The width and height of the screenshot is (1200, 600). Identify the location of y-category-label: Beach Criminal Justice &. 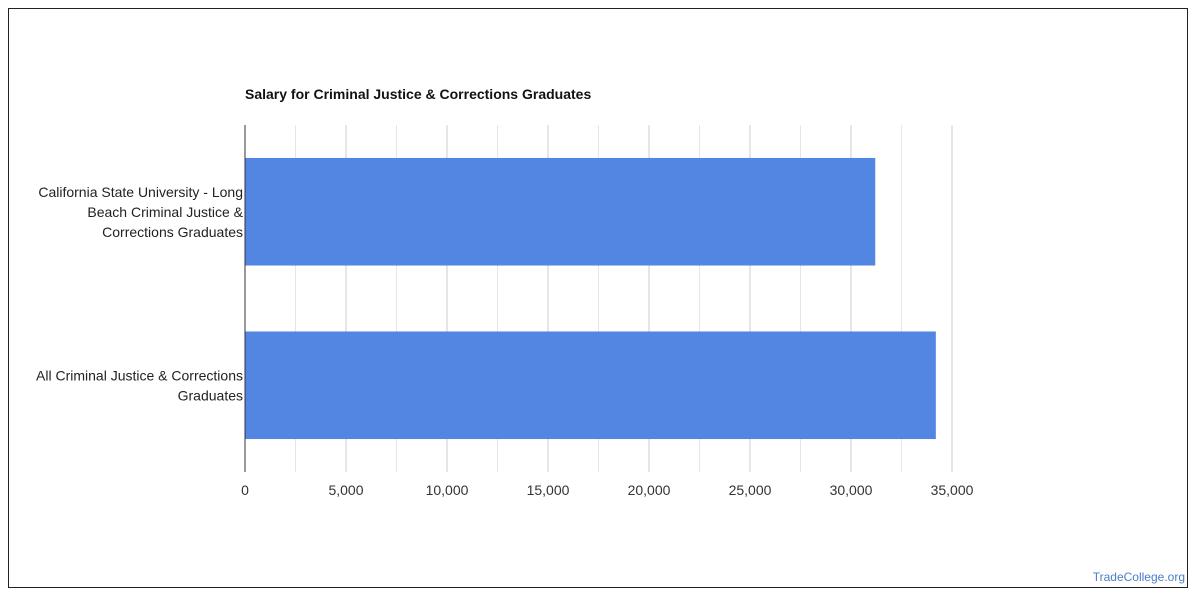
(165, 212).